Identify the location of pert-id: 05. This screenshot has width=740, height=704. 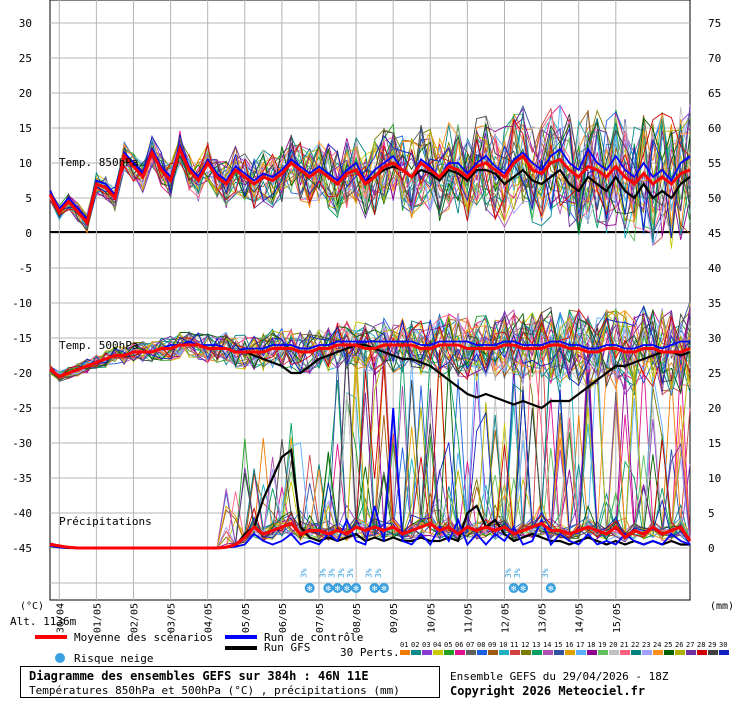
(448, 645).